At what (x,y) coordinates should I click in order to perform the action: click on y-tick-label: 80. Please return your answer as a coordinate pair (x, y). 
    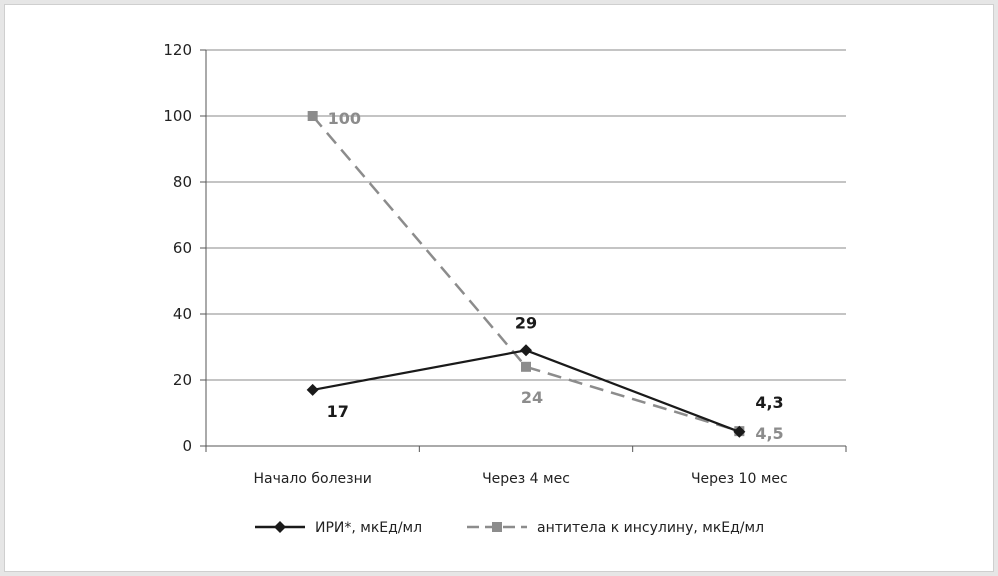
    Looking at the image, I should click on (182, 182).